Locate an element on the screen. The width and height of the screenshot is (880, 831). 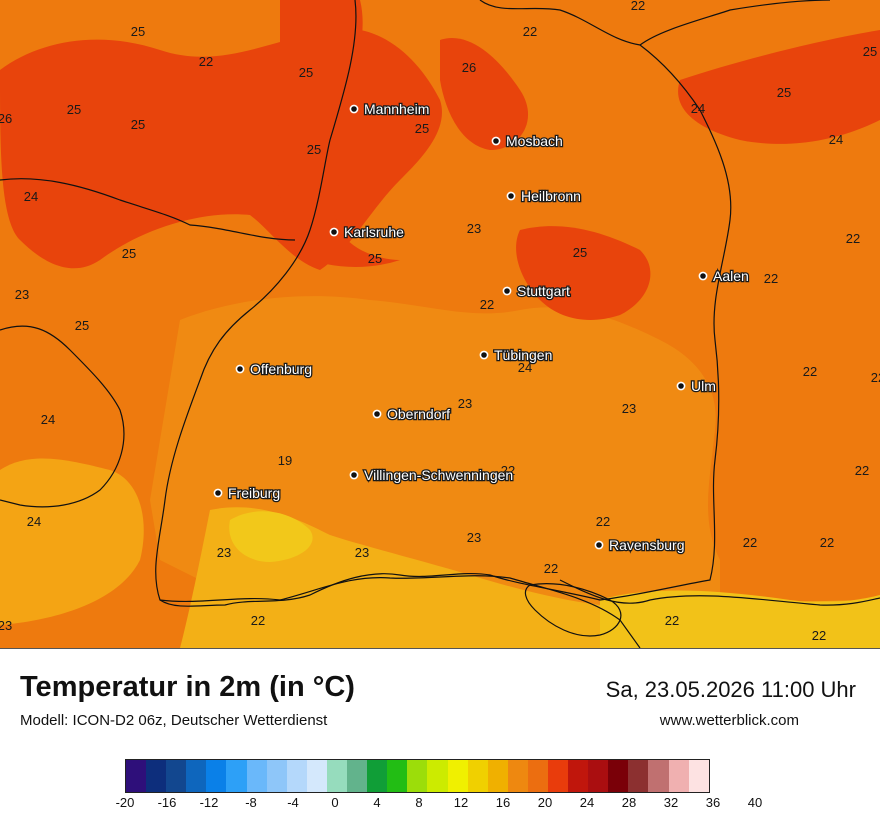
legend-tick-label: -20 is located at coordinates (125, 802).